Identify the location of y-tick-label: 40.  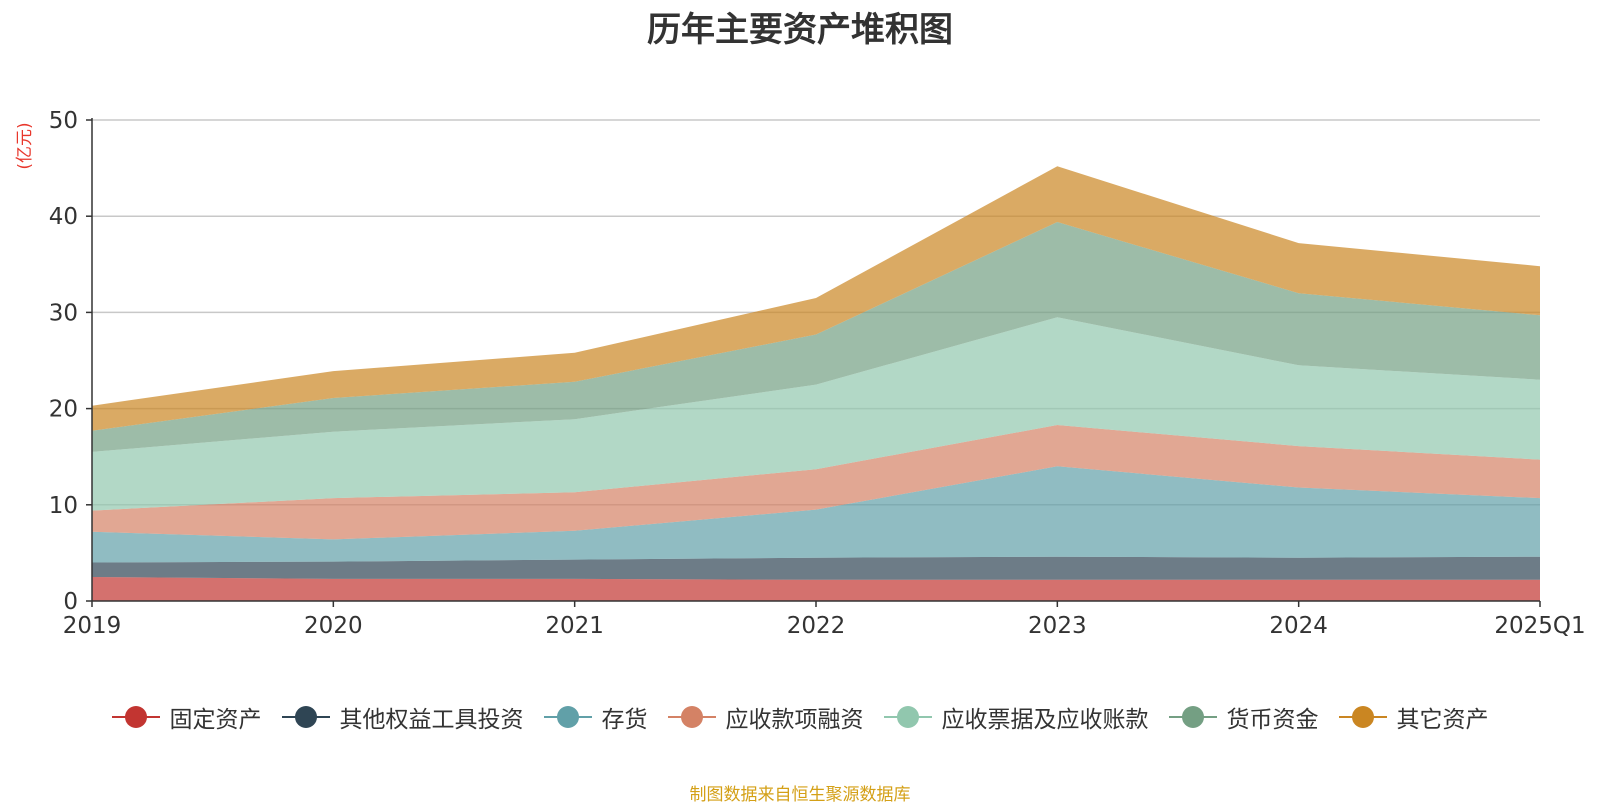
(63, 217).